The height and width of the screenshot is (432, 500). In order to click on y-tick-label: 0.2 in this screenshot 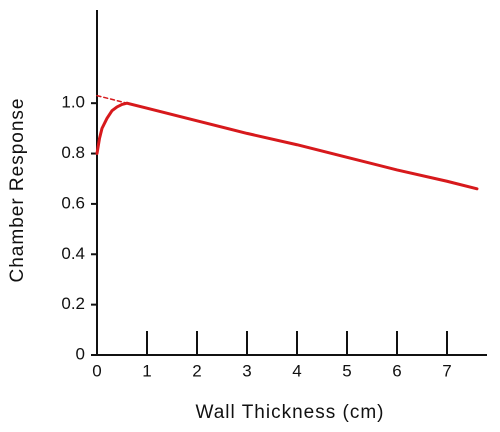, I will do `click(73, 303)`.